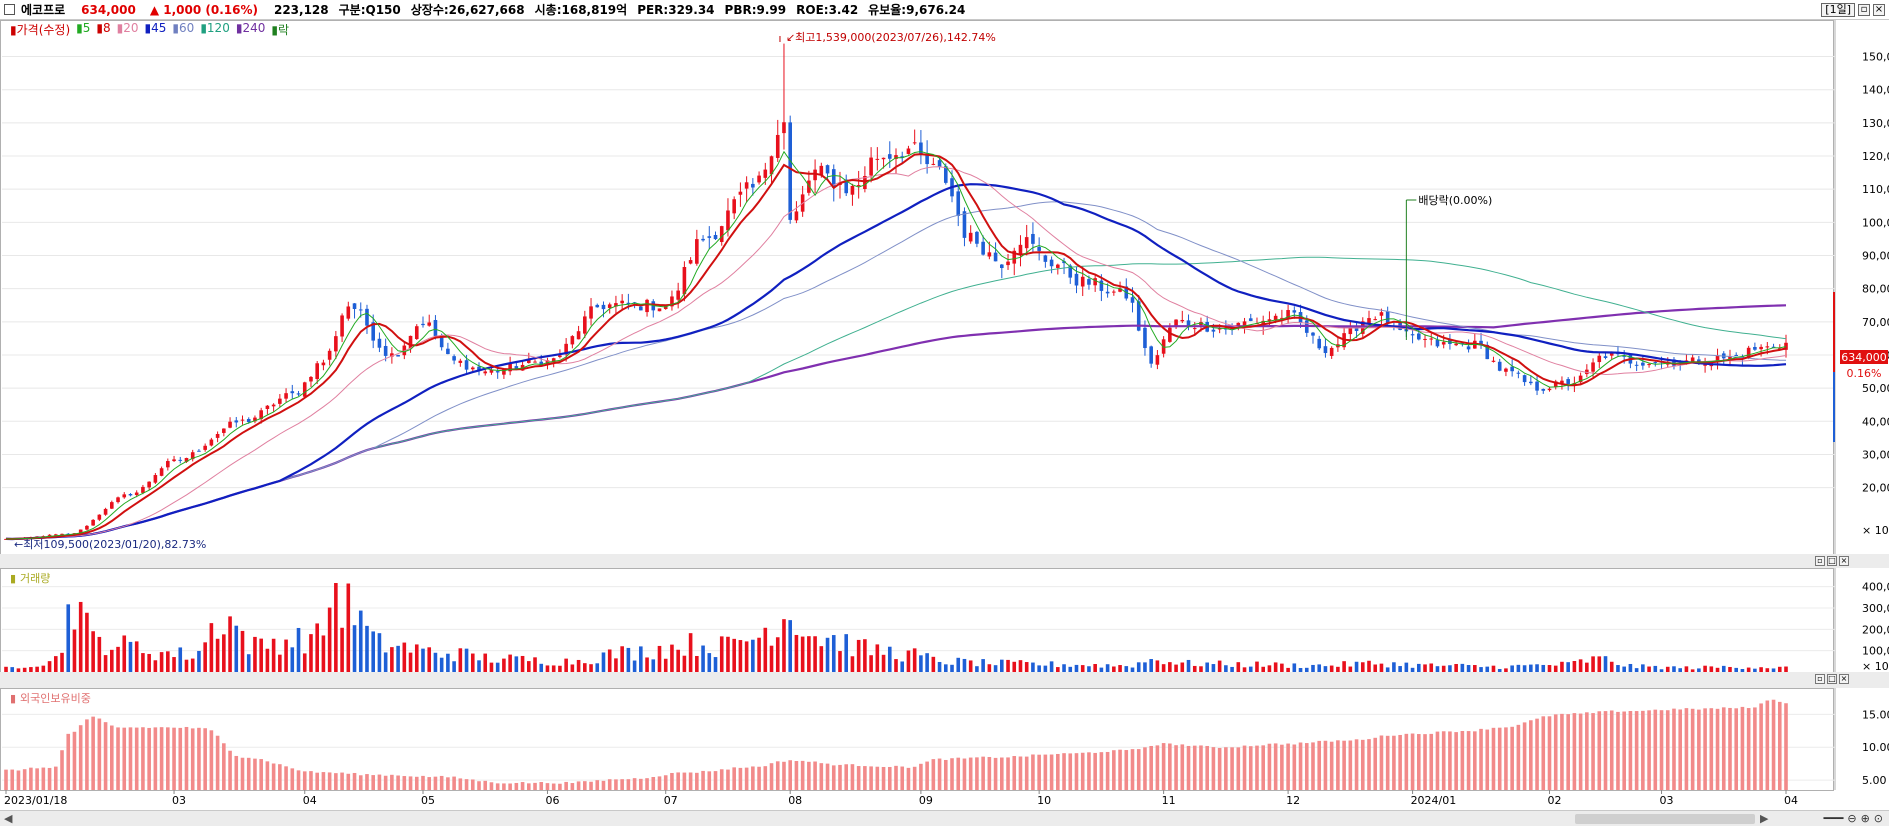 Image resolution: width=1889 pixels, height=826 pixels. I want to click on legend-ma20: ▮20, so click(127, 28).